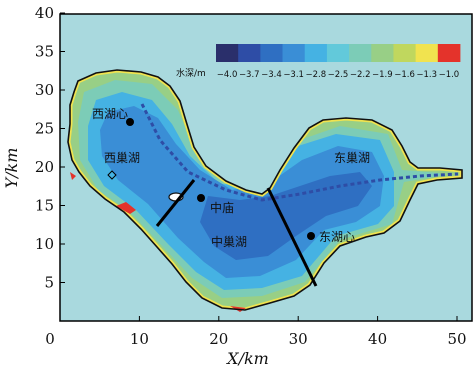 The image size is (475, 372). Describe the element at coordinates (122, 157) in the screenshot. I see `label-west-nest: 西巢湖` at that location.